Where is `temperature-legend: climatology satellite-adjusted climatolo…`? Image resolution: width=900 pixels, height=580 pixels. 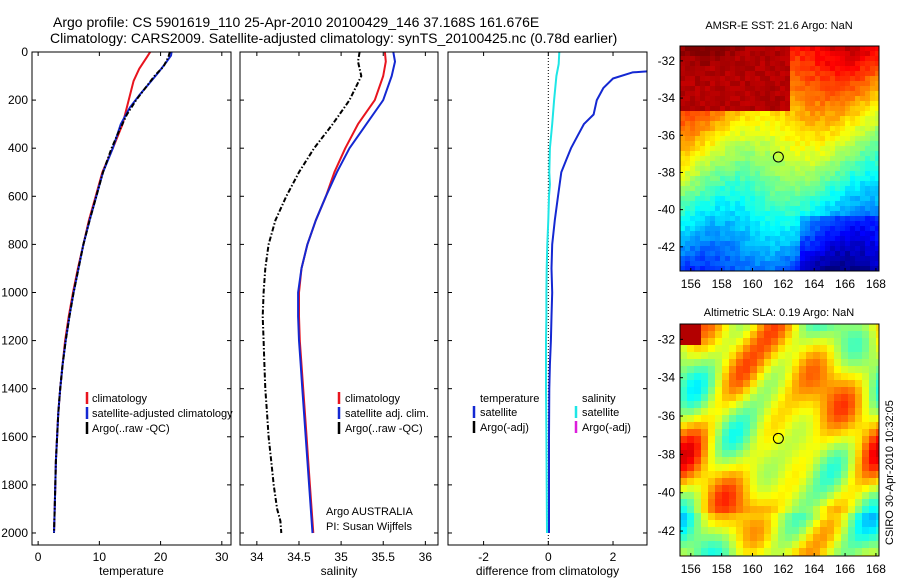
temperature-legend: climatology satellite-adjusted climatolo… is located at coordinates (159, 413).